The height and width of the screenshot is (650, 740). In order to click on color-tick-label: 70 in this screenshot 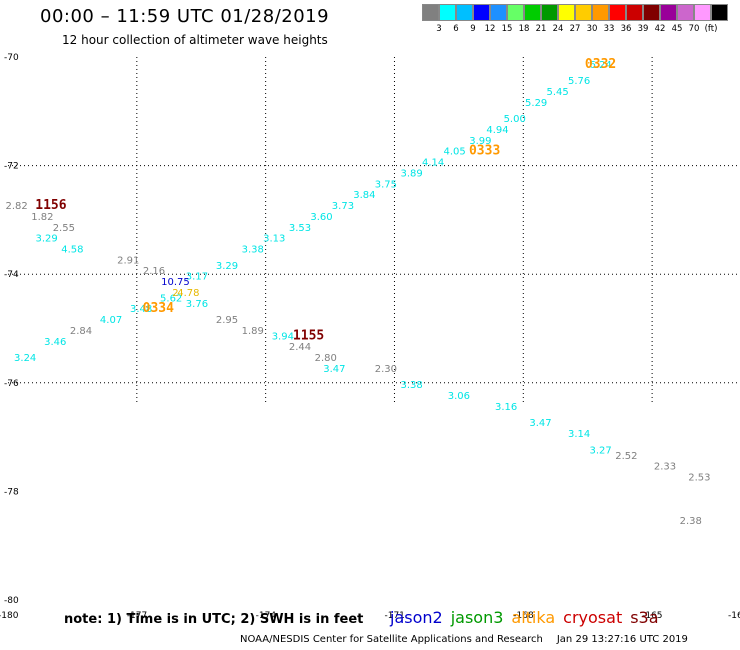, I will do `click(694, 29)`.